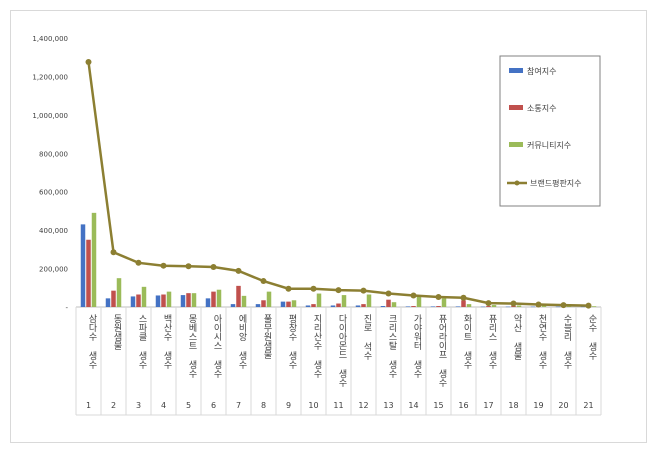  I want to click on legend-label: 참여지수, so click(541, 71).